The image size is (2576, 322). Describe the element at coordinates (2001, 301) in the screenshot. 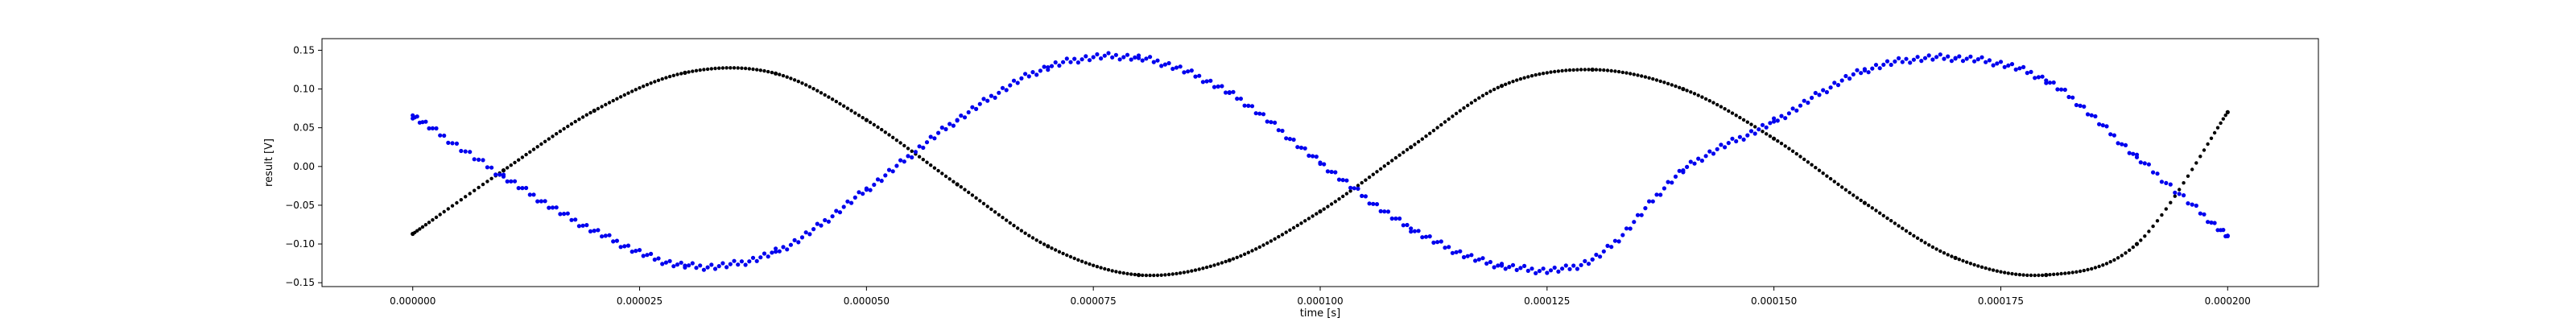

I see `x-tick-label: 0.000175` at that location.